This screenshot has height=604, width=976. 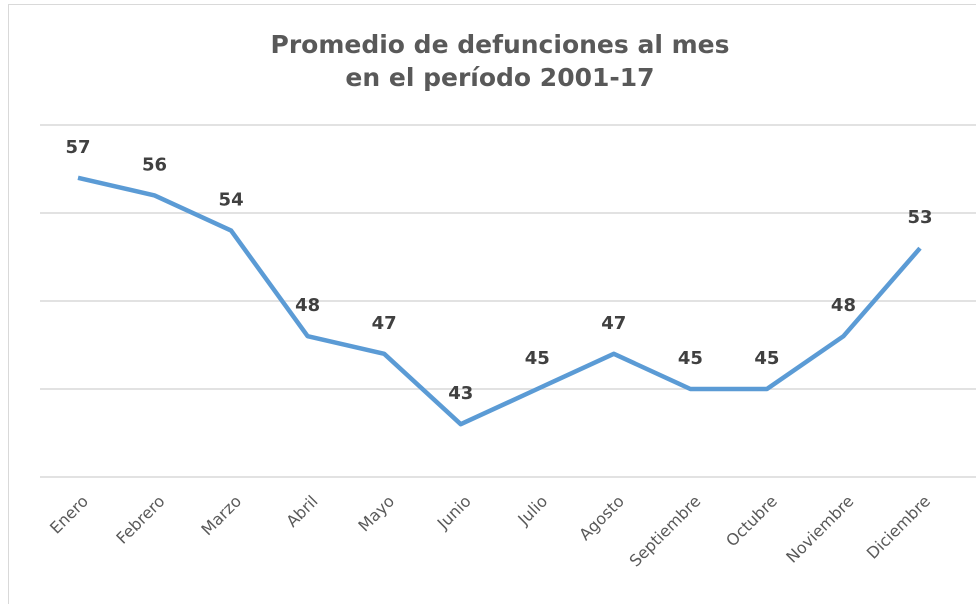 I want to click on data-label: 43, so click(x=460, y=393).